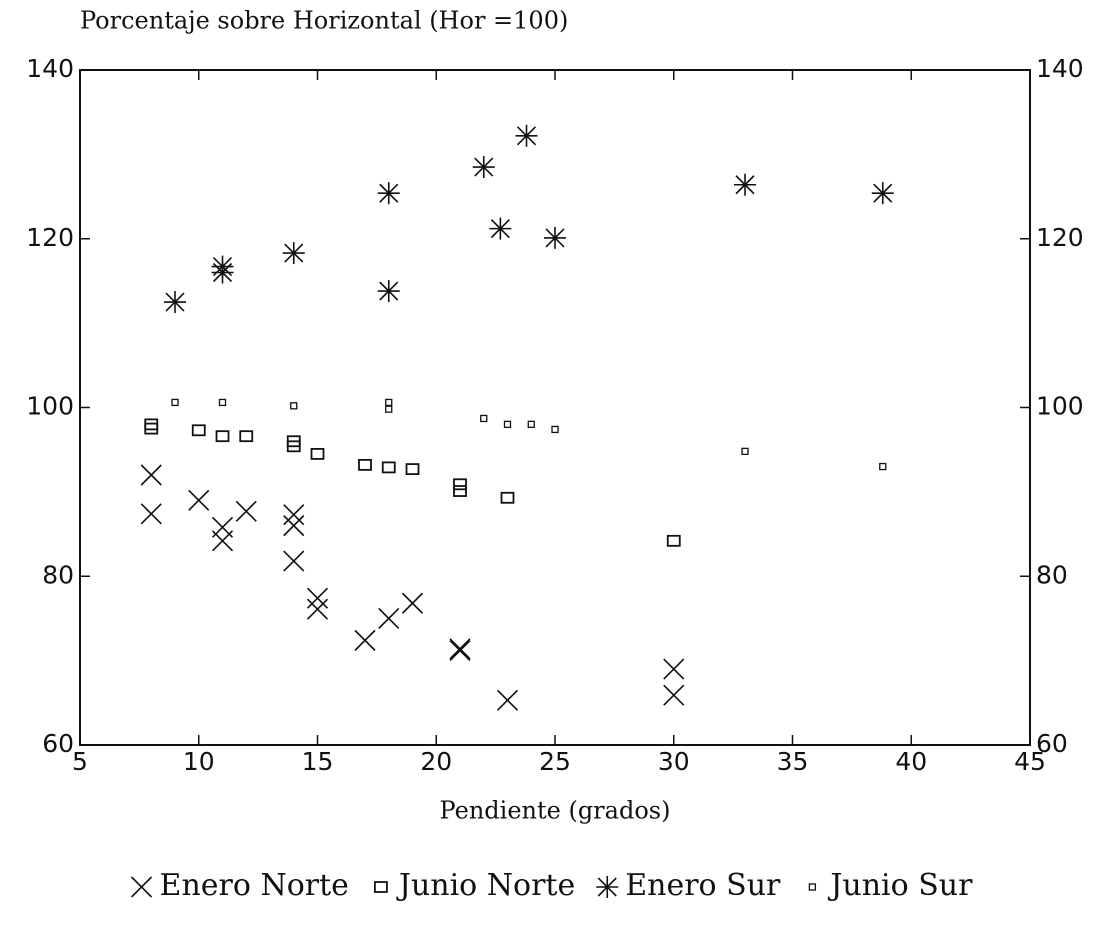  What do you see at coordinates (324, 21) in the screenshot?
I see `chart-title: Porcentaje sobre Horizontal (Hor =100)` at bounding box center [324, 21].